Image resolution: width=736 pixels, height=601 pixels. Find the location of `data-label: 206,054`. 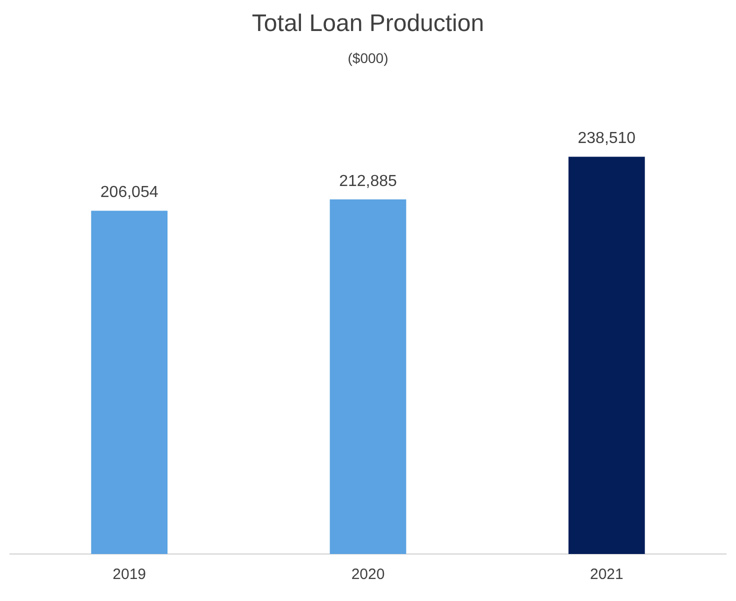

data-label: 206,054 is located at coordinates (129, 193).